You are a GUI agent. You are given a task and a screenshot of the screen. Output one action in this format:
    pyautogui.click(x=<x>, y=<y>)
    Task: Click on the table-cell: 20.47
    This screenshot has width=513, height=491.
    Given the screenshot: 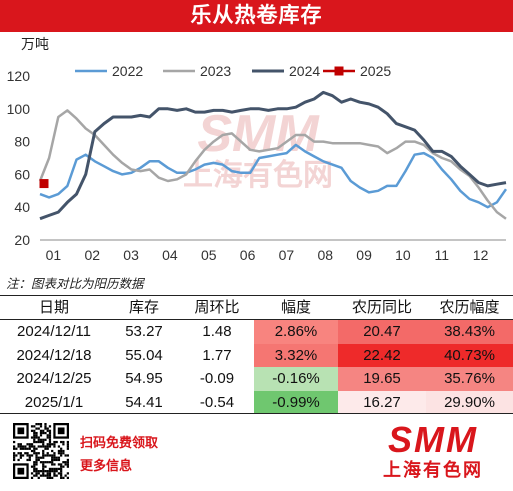 What is the action you would take?
    pyautogui.click(x=382, y=332)
    